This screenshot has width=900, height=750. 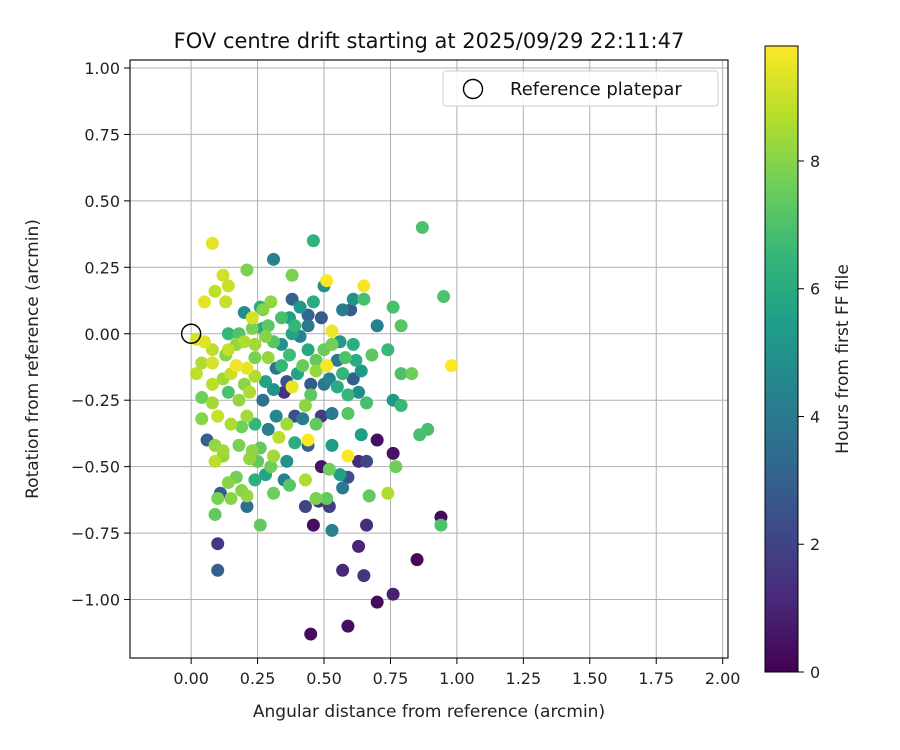 What do you see at coordinates (473, 89) in the screenshot?
I see `legend-marker-reference` at bounding box center [473, 89].